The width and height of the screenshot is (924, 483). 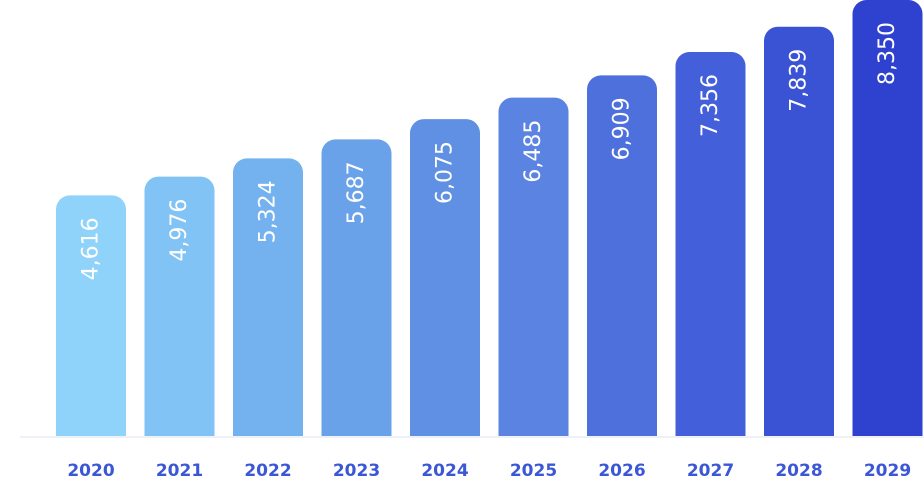 I want to click on bar-2027, so click(x=710, y=251).